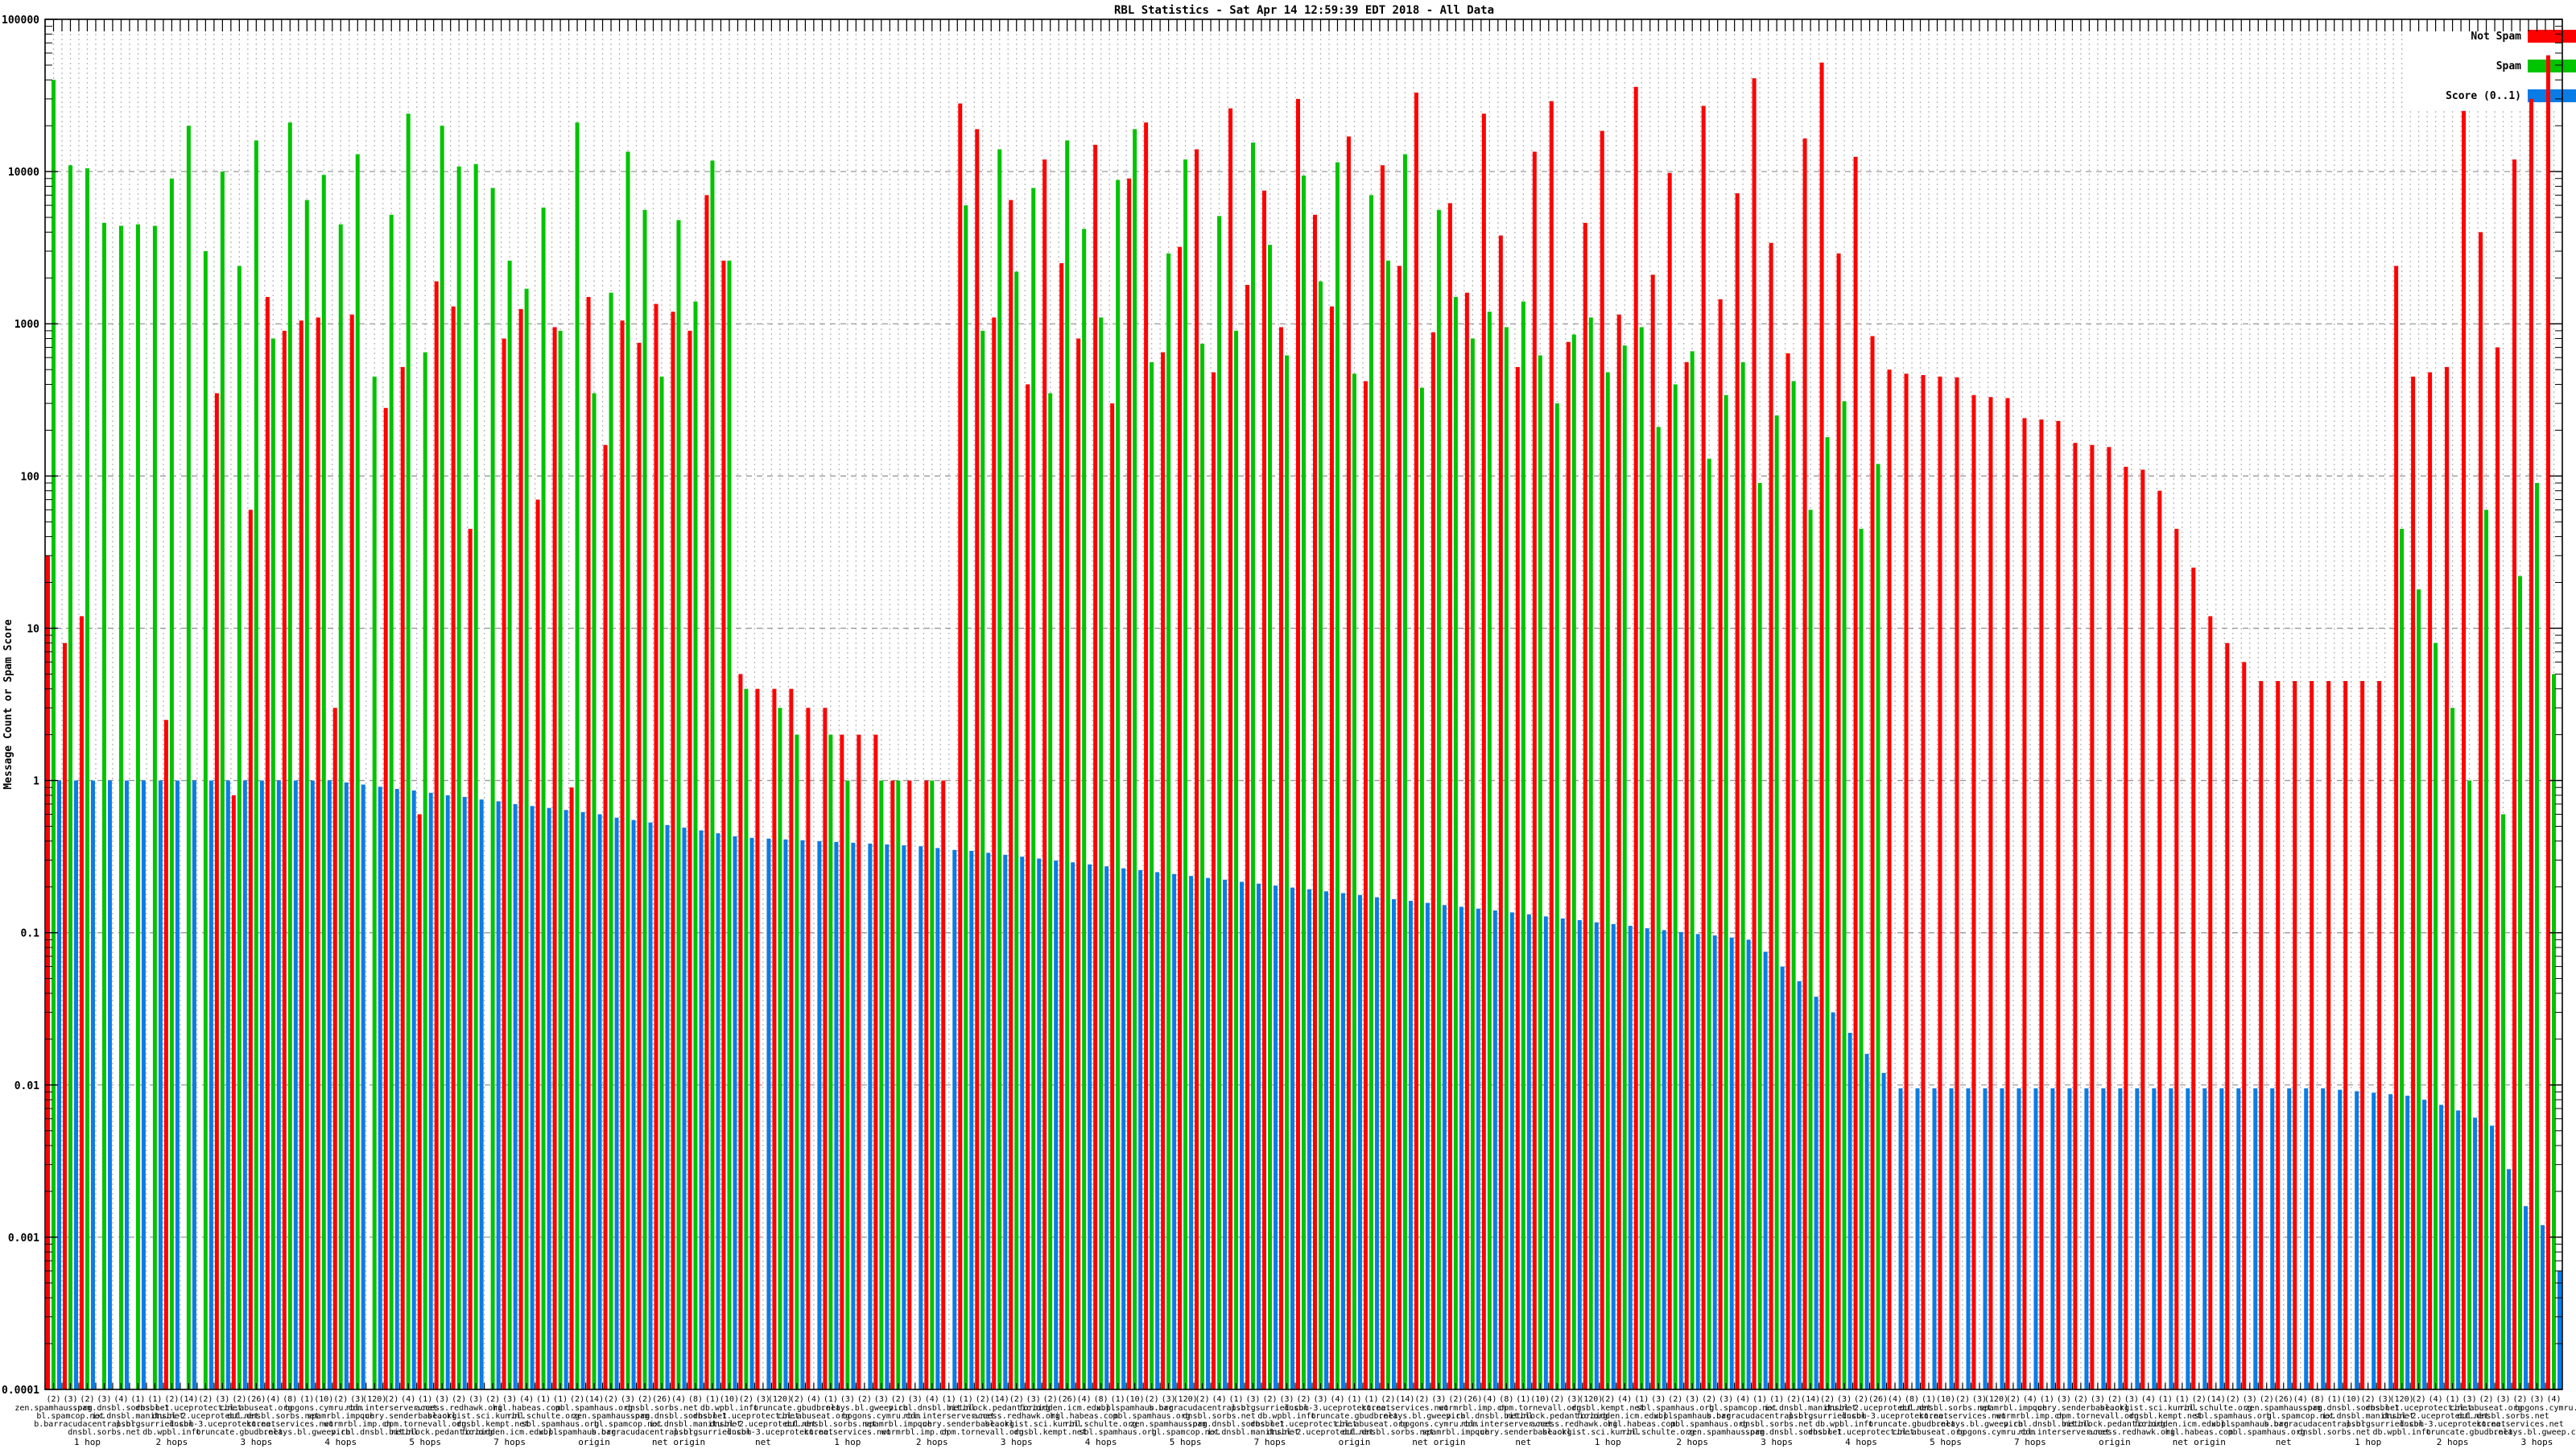 The width and height of the screenshot is (2576, 1449). I want to click on svg-text: virbl.dnsbl.bit.nl, so click(932, 1408).